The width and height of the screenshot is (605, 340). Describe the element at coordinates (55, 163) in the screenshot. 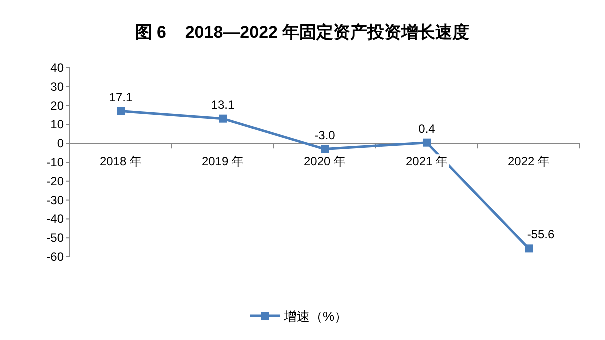

I see `y-tick-label: -10` at that location.